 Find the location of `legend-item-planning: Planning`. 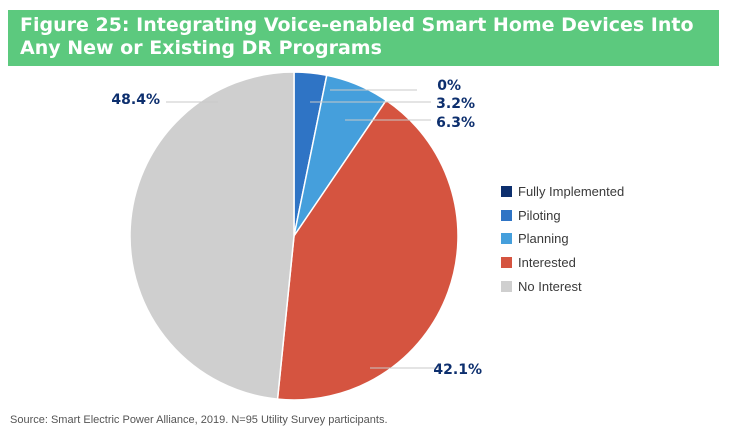

legend-item-planning: Planning is located at coordinates (562, 239).